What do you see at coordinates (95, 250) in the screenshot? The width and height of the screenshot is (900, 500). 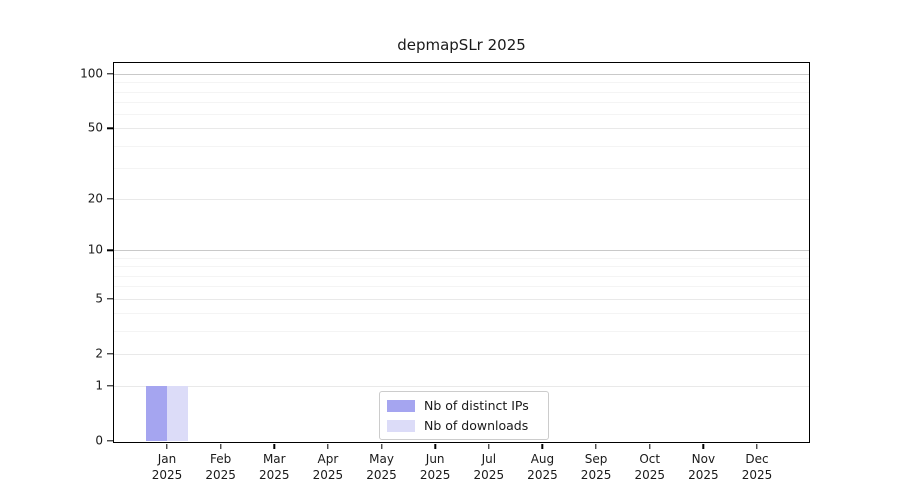 I see `y-axis-tick-label: 10` at bounding box center [95, 250].